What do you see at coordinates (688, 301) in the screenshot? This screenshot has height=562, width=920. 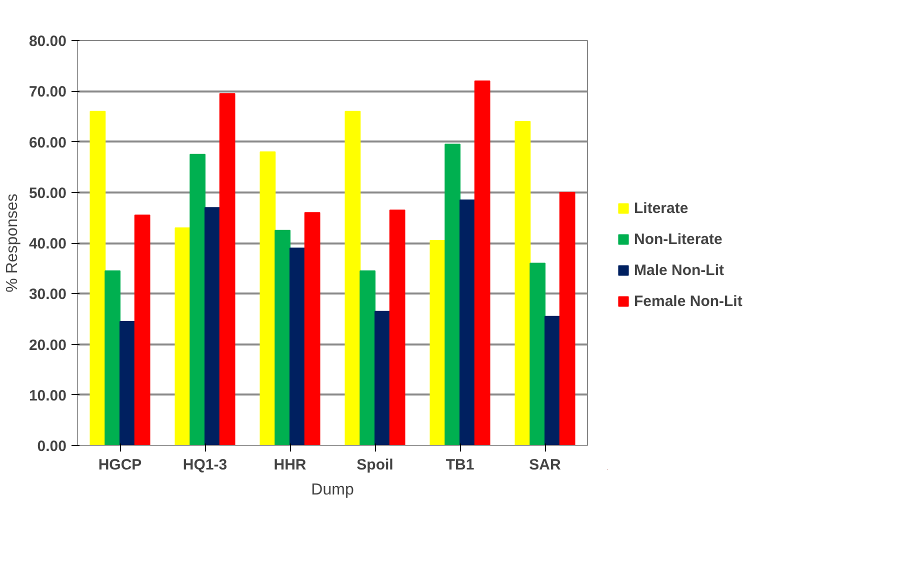 I see `legend-label: Female Non-Lit` at bounding box center [688, 301].